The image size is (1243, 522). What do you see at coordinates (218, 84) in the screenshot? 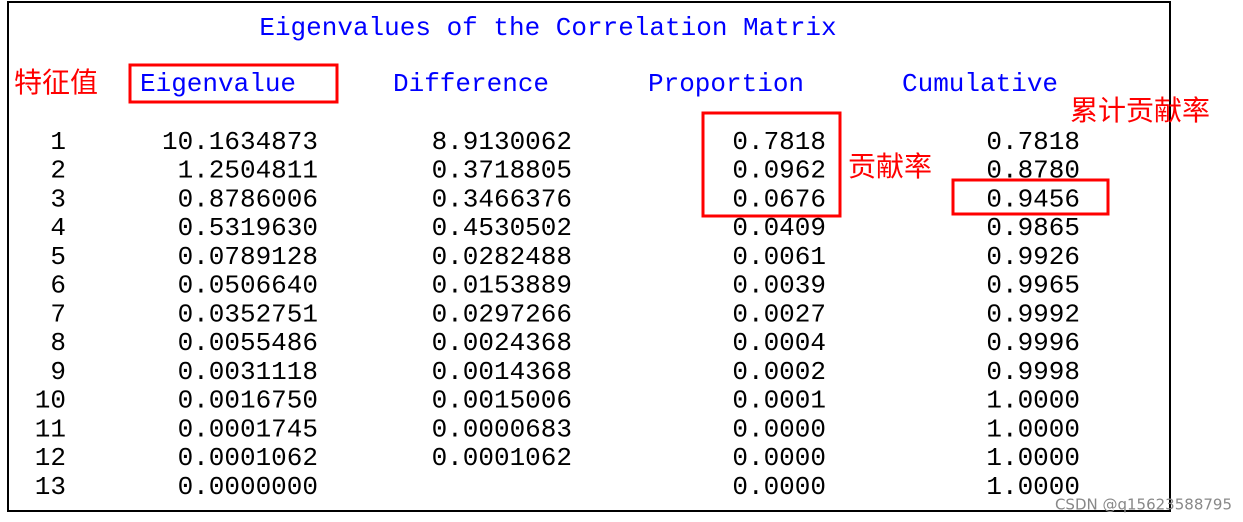
I see `column-header: Eigenvalue` at bounding box center [218, 84].